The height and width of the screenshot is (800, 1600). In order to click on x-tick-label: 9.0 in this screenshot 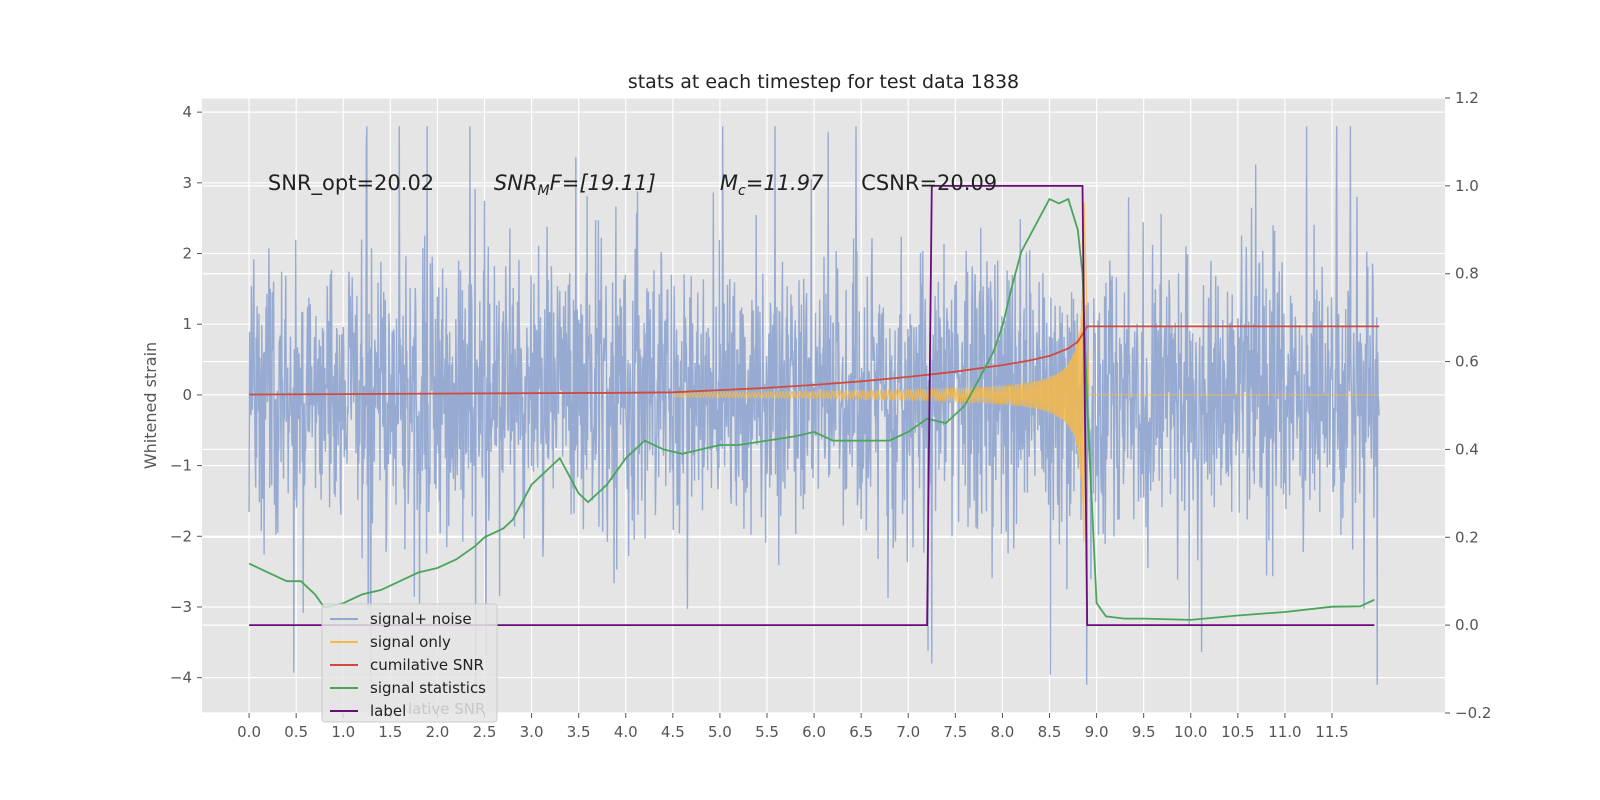, I will do `click(1097, 732)`.